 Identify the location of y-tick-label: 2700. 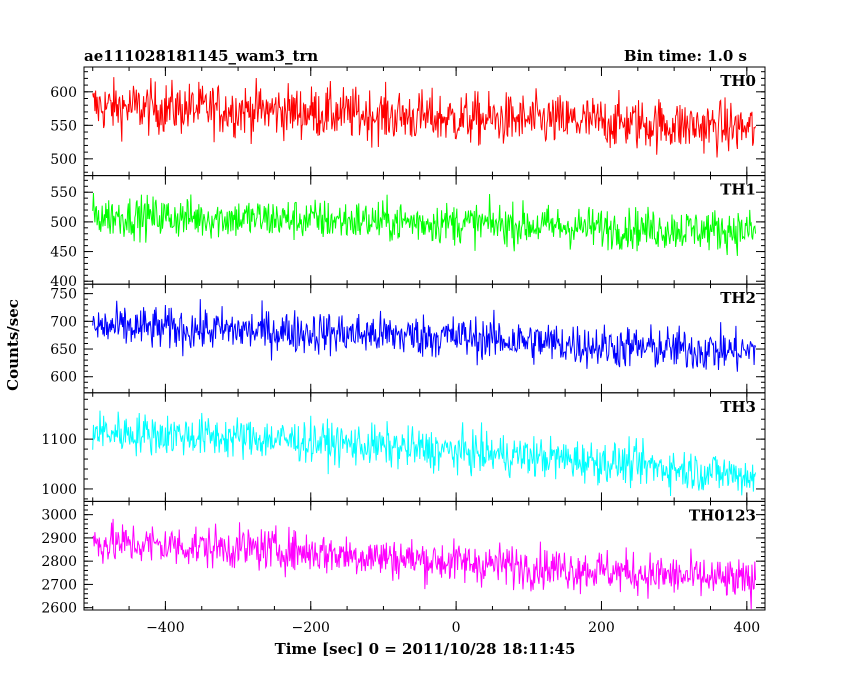
(59, 585).